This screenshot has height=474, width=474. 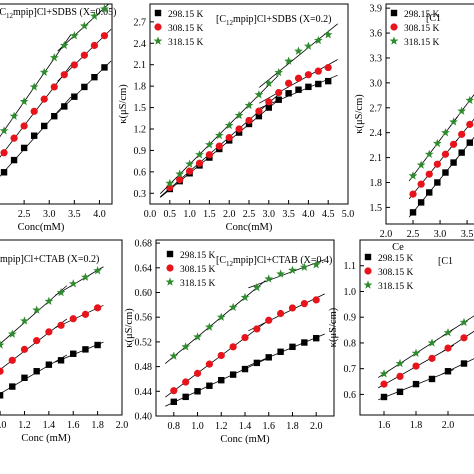 What do you see at coordinates (269, 214) in the screenshot?
I see `x-tick-label: 3.0` at bounding box center [269, 214].